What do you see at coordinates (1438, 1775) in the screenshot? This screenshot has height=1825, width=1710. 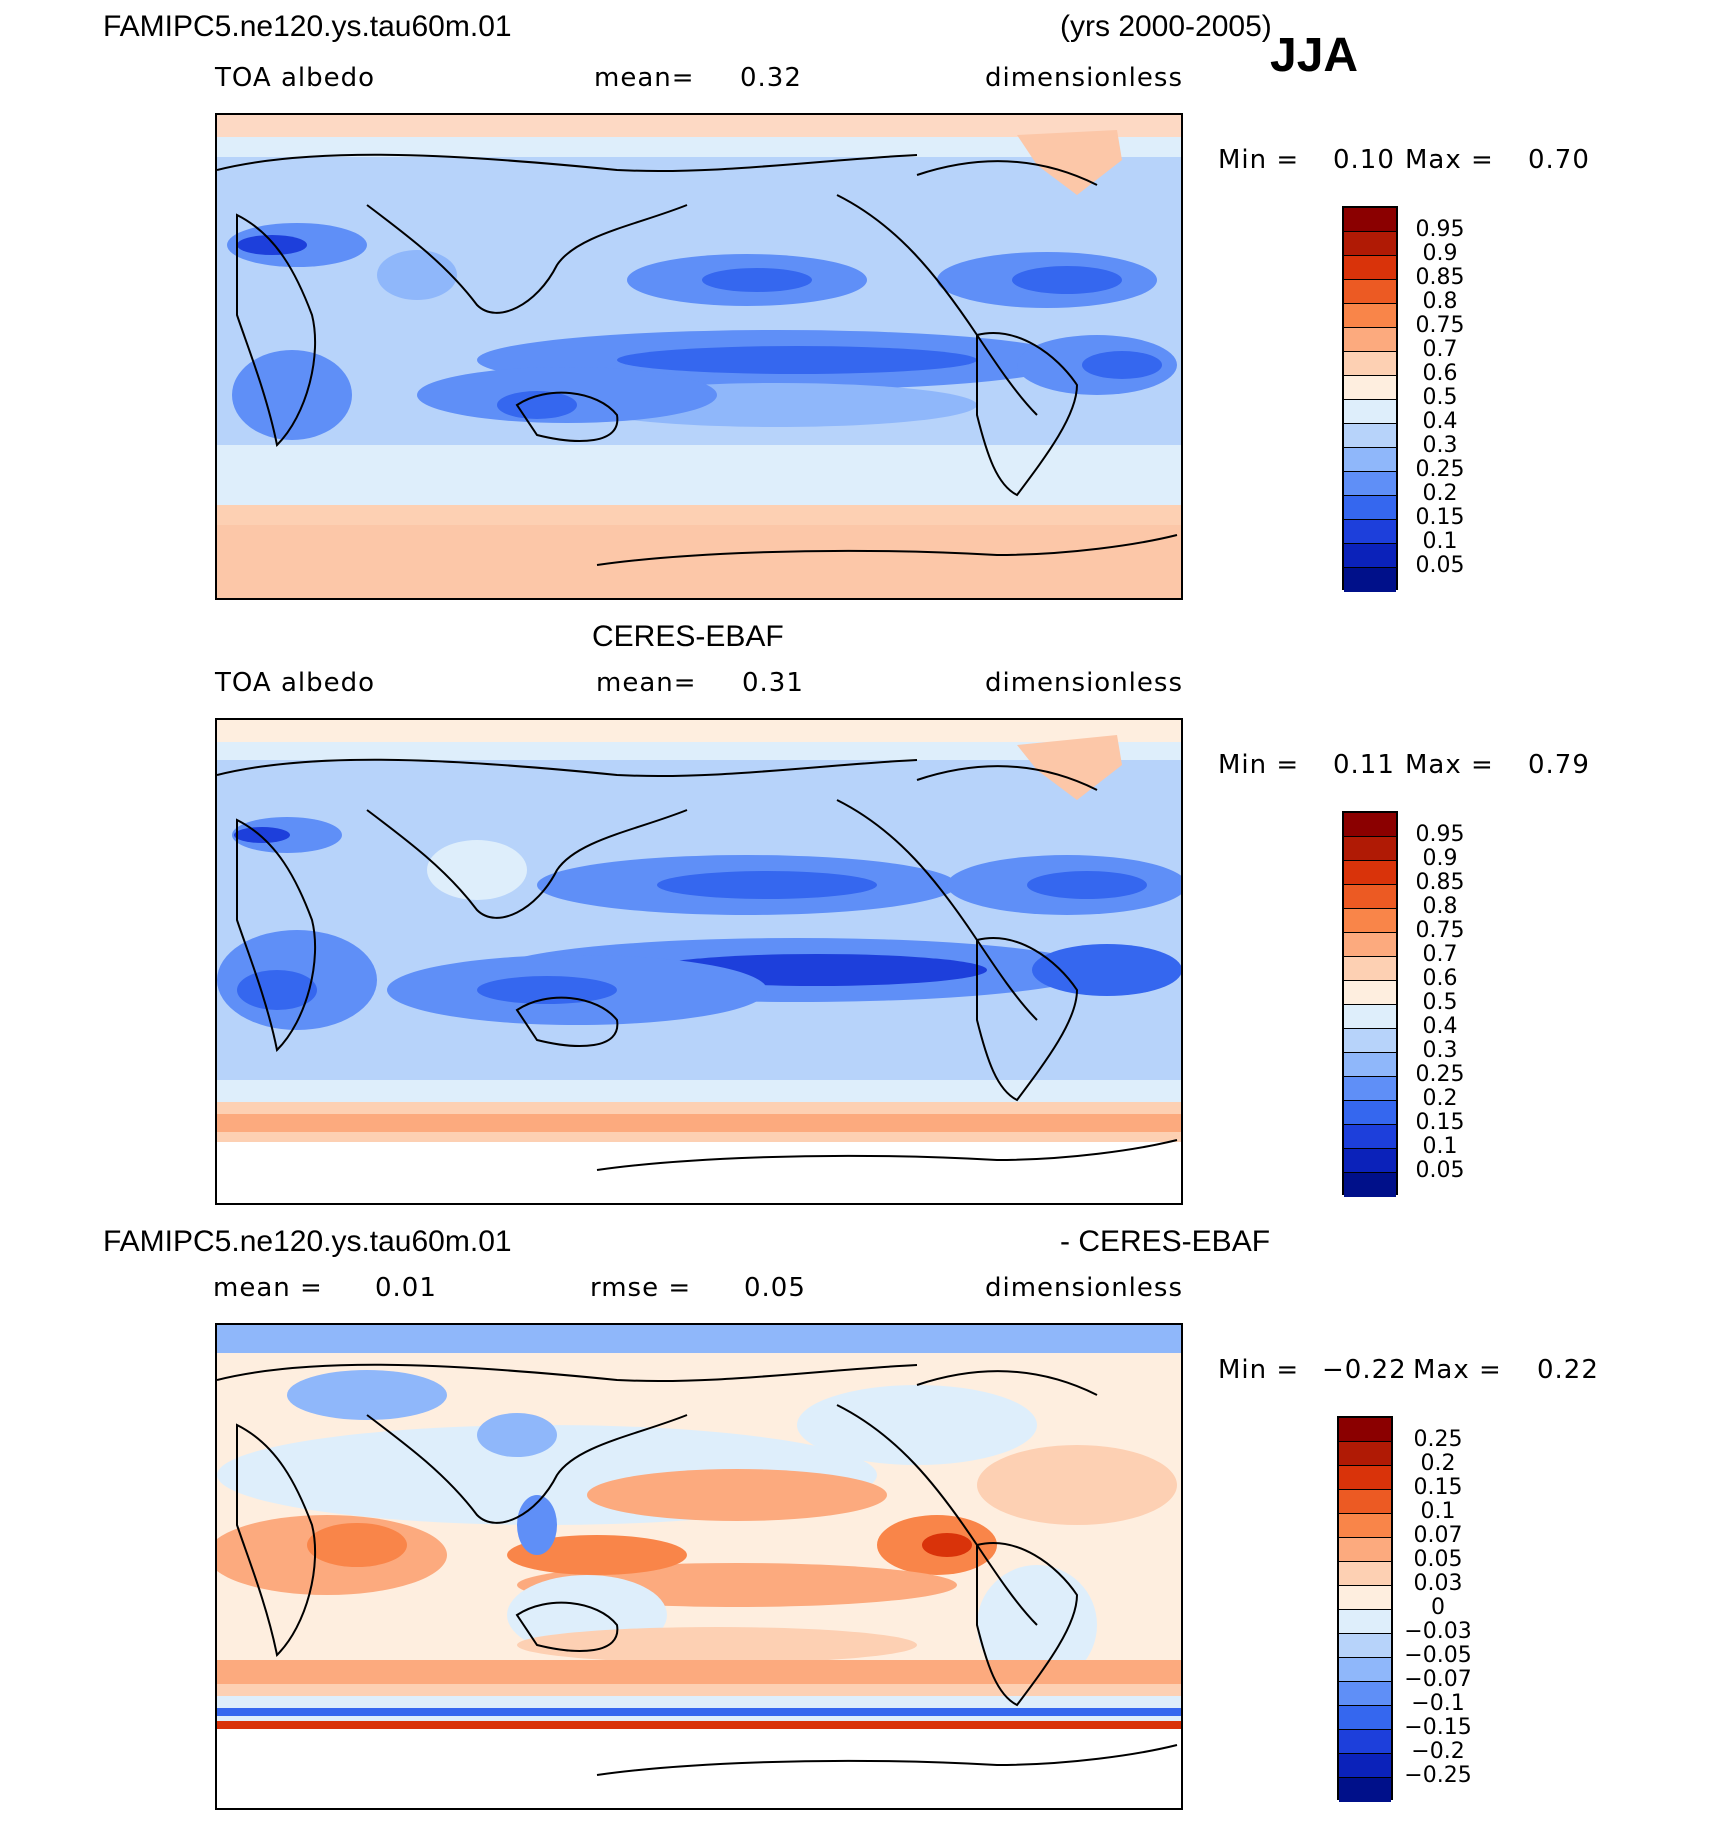 I see `colorbar-label: −0.25` at bounding box center [1438, 1775].